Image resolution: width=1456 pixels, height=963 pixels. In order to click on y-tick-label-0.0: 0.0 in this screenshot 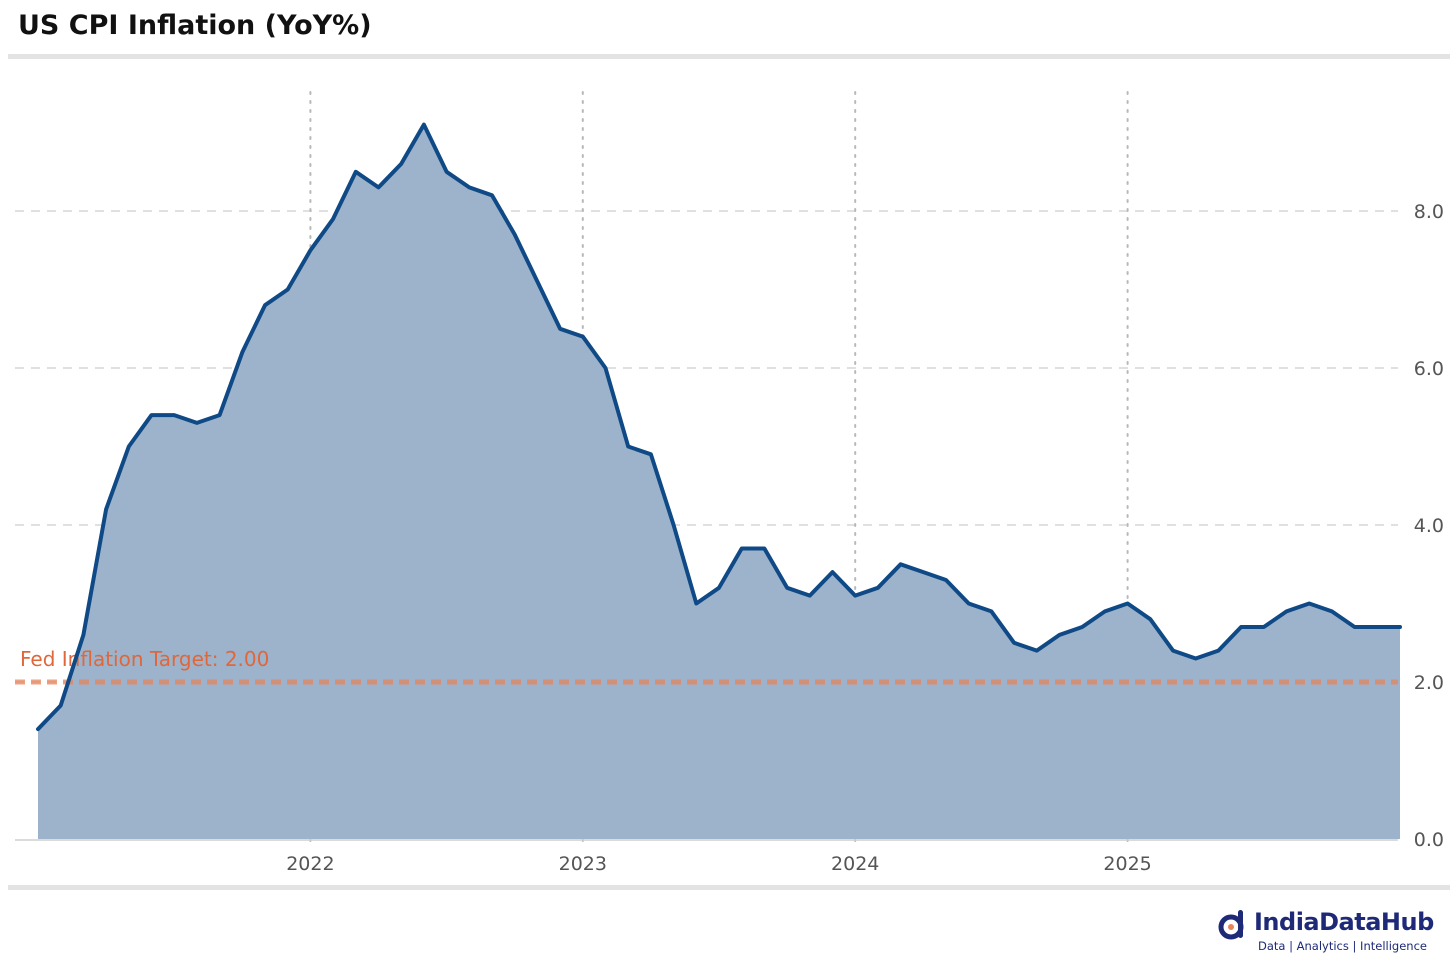, I will do `click(1429, 840)`.